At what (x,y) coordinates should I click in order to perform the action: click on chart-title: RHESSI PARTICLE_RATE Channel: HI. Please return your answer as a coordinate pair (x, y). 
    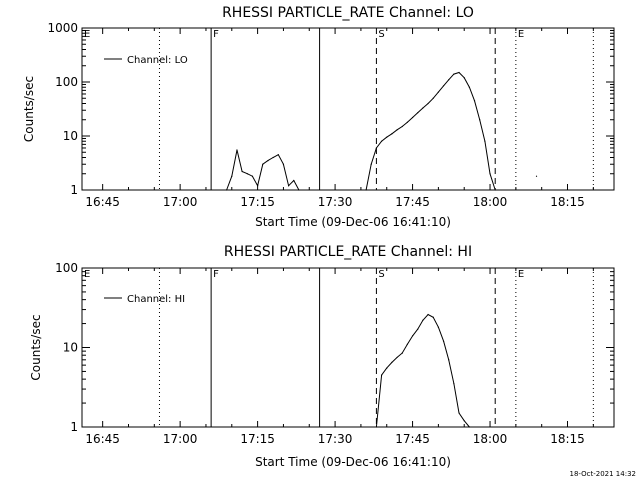
    Looking at the image, I should click on (348, 252).